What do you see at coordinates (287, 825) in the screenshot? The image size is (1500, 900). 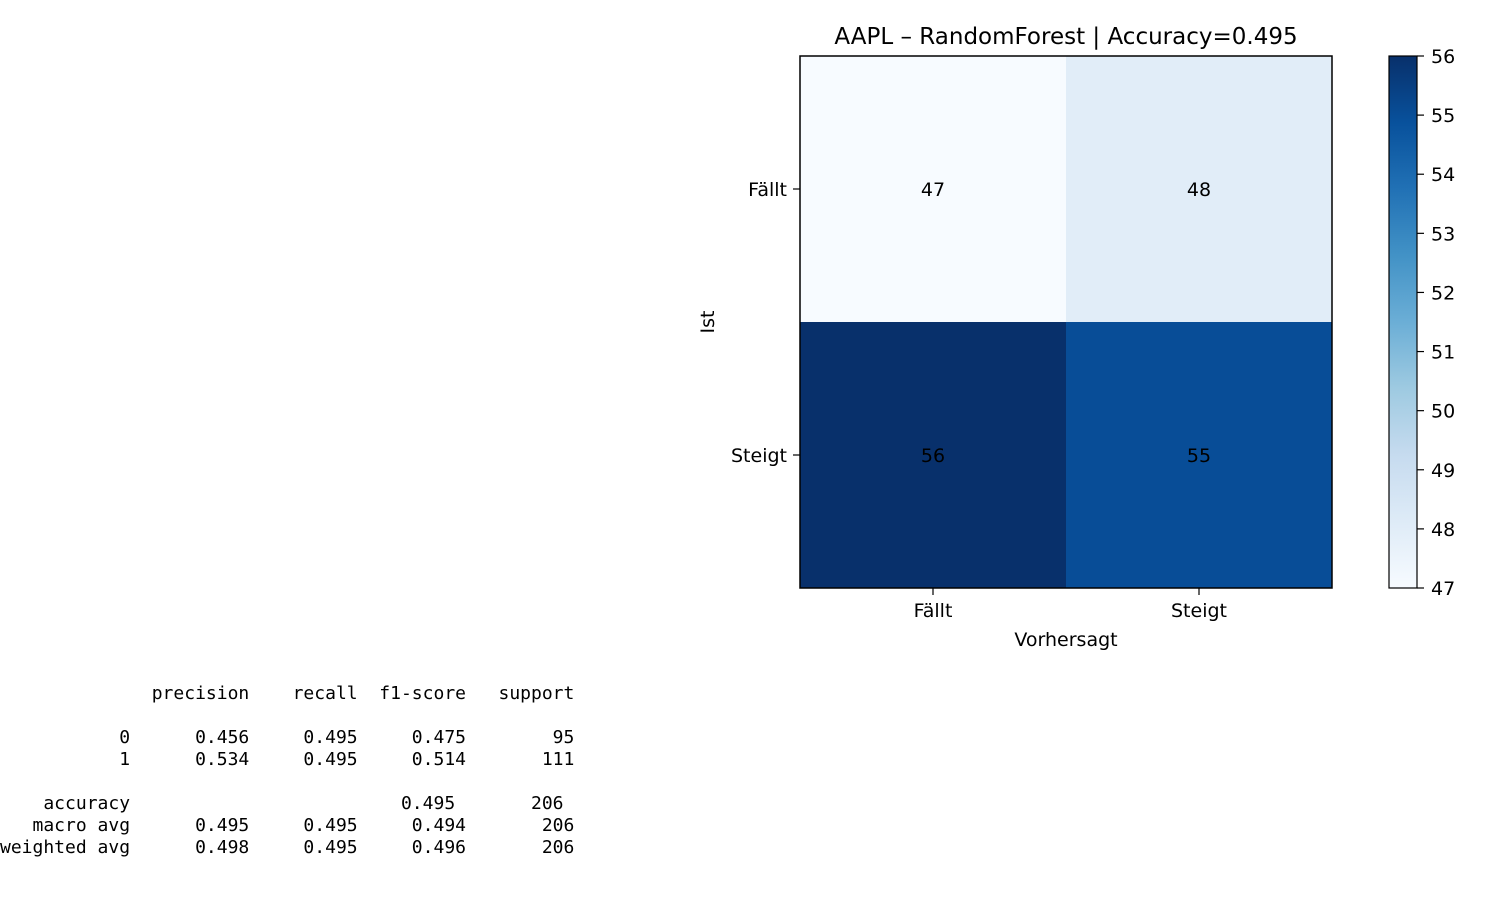 I see `report-line: macro avg 0.495 0.495 0.494 206` at bounding box center [287, 825].